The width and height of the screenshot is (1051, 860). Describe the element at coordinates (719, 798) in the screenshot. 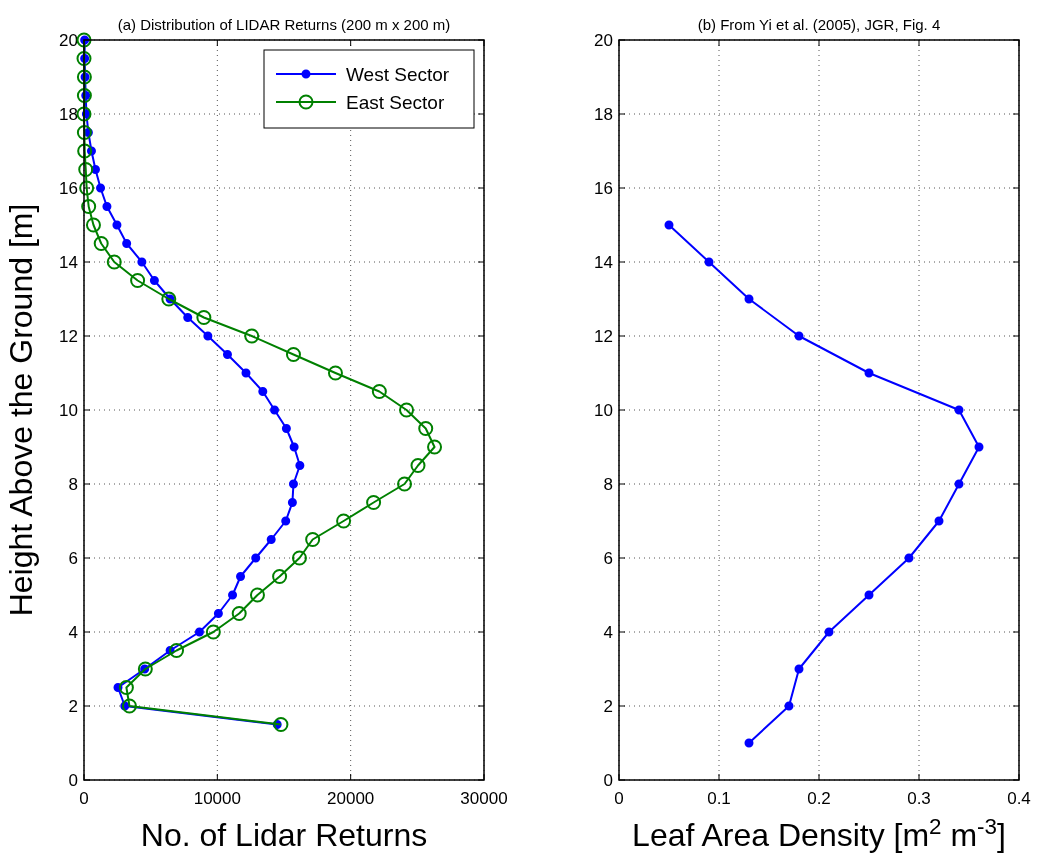

I see `x-tick-label: 0.1` at that location.